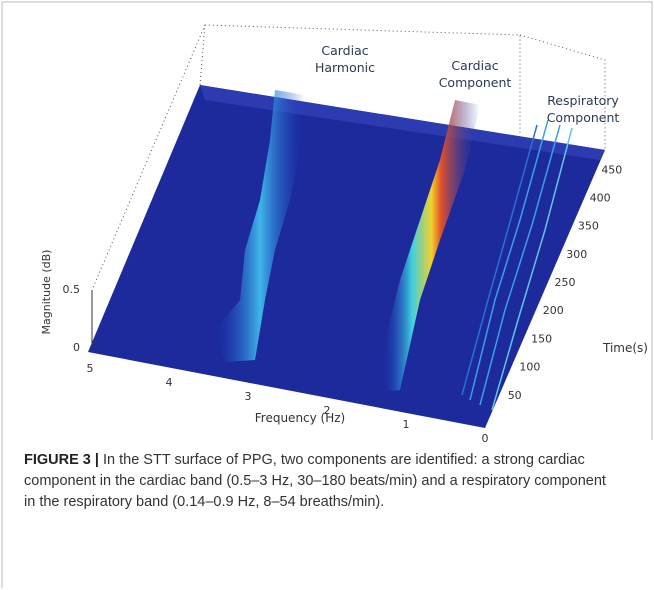  Describe the element at coordinates (583, 100) in the screenshot. I see `annotation: Respiratory` at that location.